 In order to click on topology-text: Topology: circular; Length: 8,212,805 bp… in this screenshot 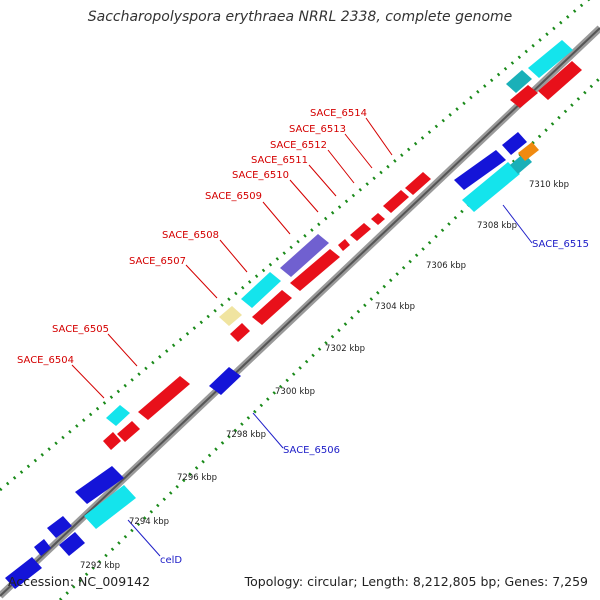, I will do `click(416, 581)`.